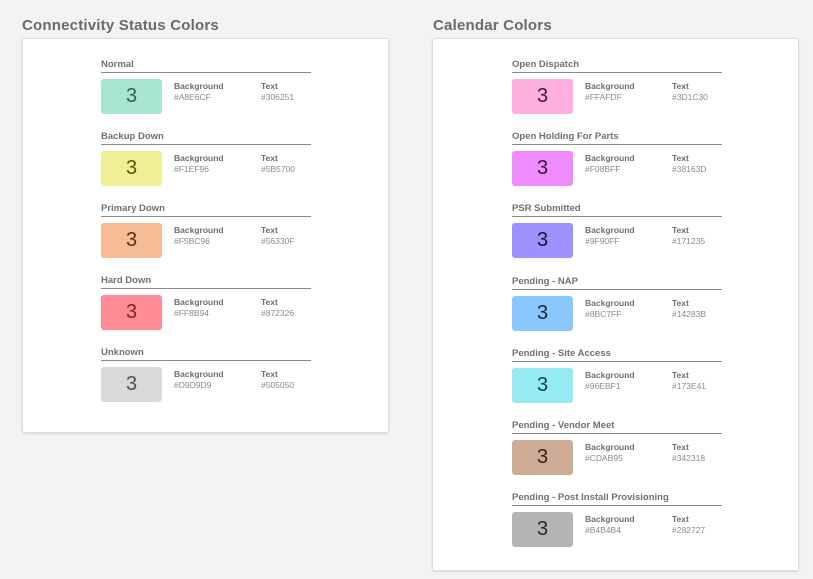  I want to click on text-hex: #282727, so click(689, 530).